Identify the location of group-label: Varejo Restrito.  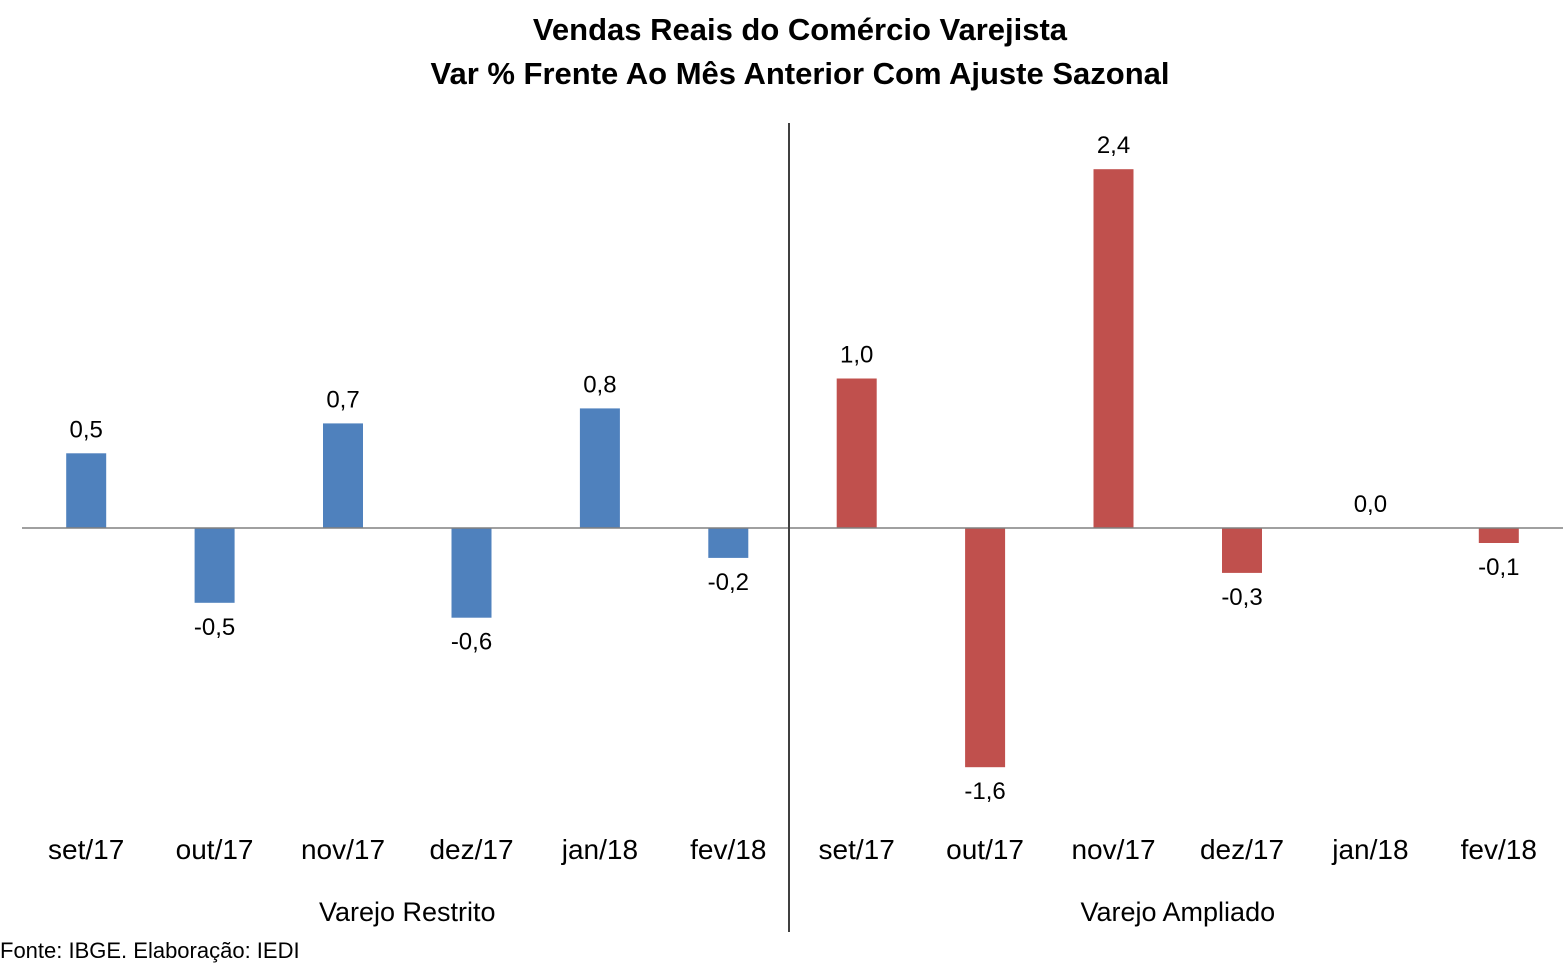
(407, 912).